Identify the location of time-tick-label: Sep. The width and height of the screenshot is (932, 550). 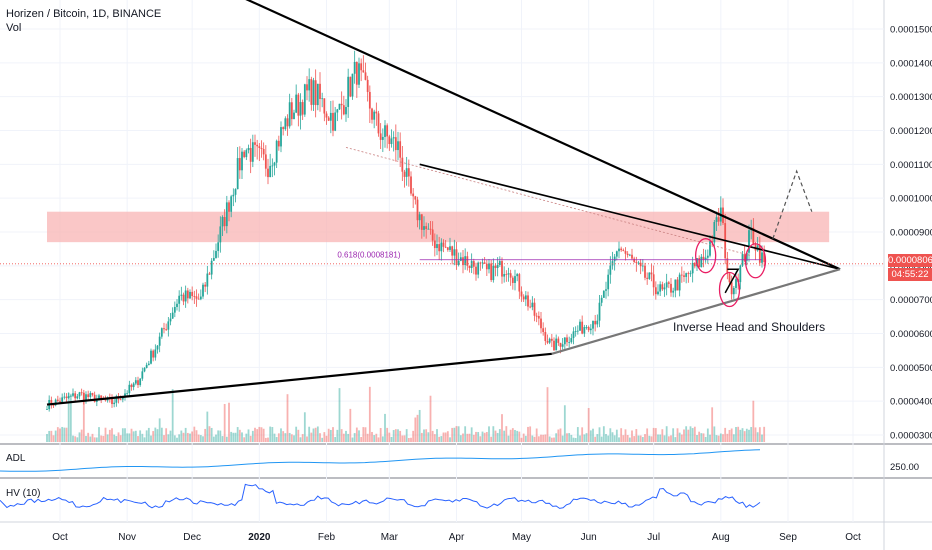
(788, 537).